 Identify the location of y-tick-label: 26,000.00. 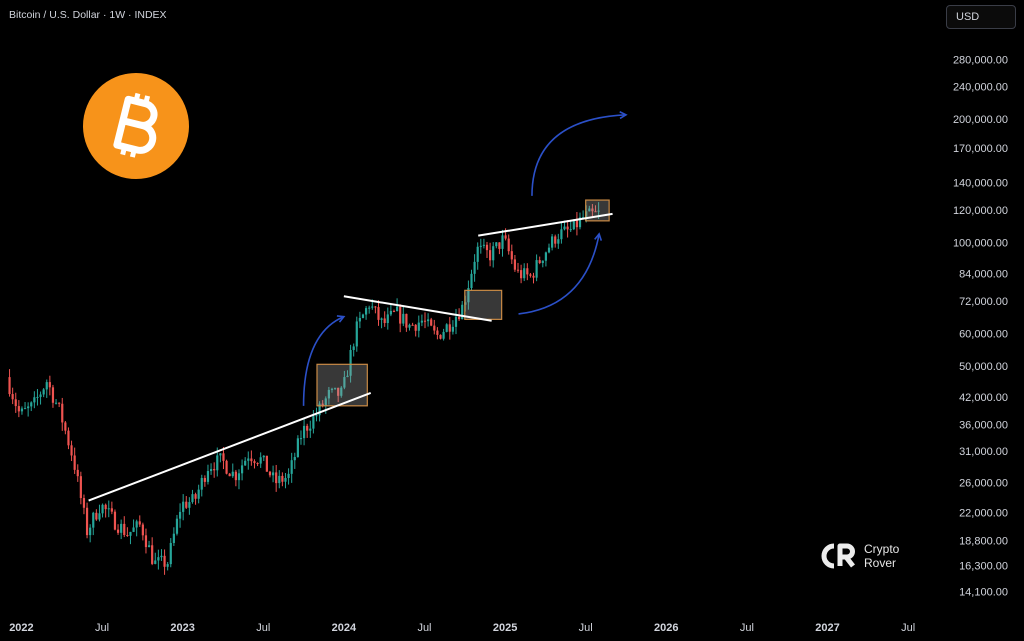
(983, 484).